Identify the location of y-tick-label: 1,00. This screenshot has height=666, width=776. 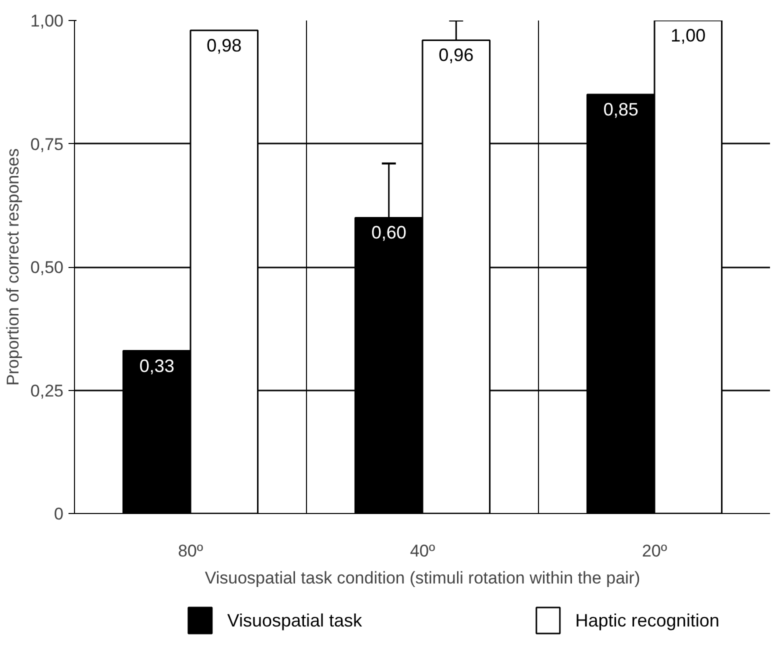
(47, 21).